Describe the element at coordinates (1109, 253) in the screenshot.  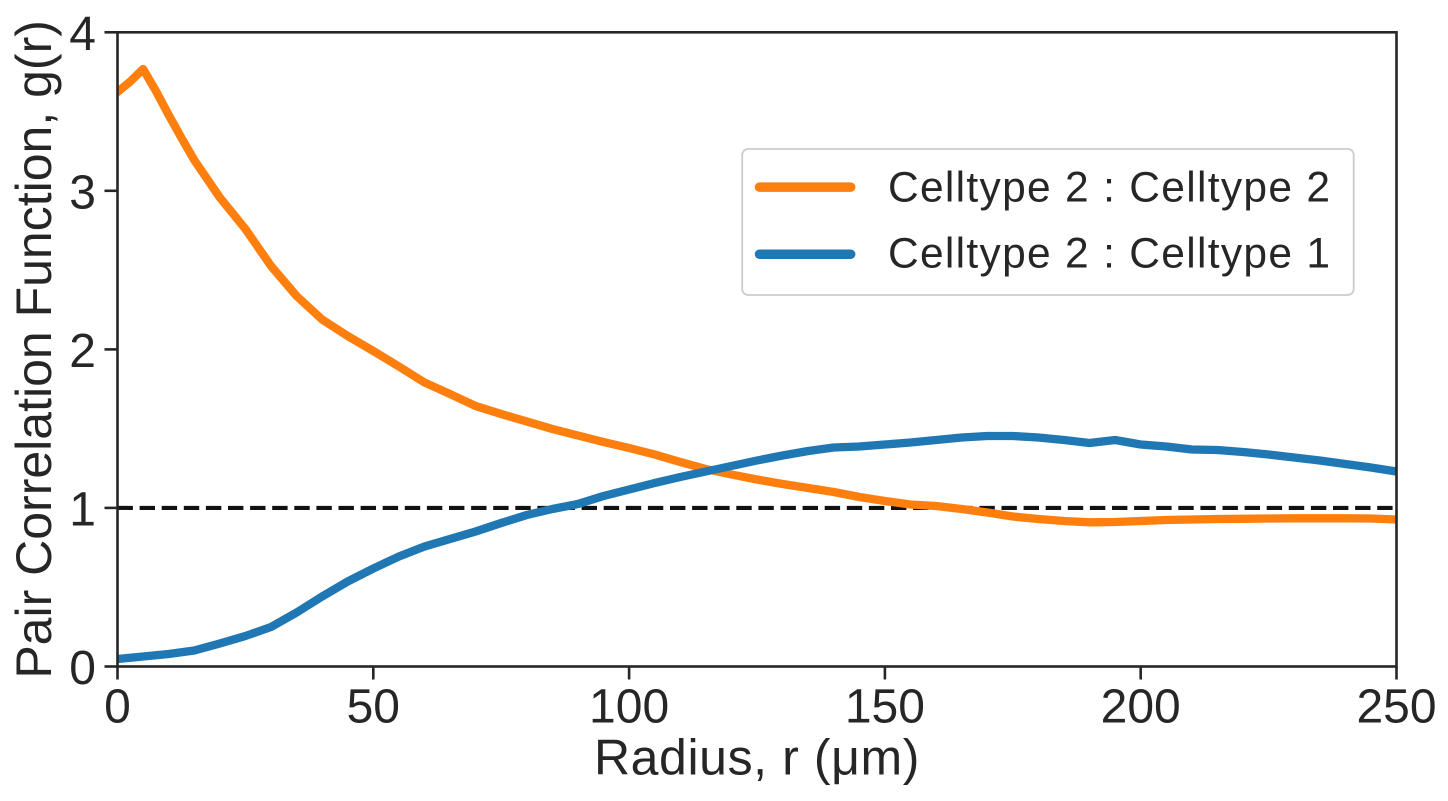
I see `svg-text: Celltype 2 : Celltype 1` at that location.